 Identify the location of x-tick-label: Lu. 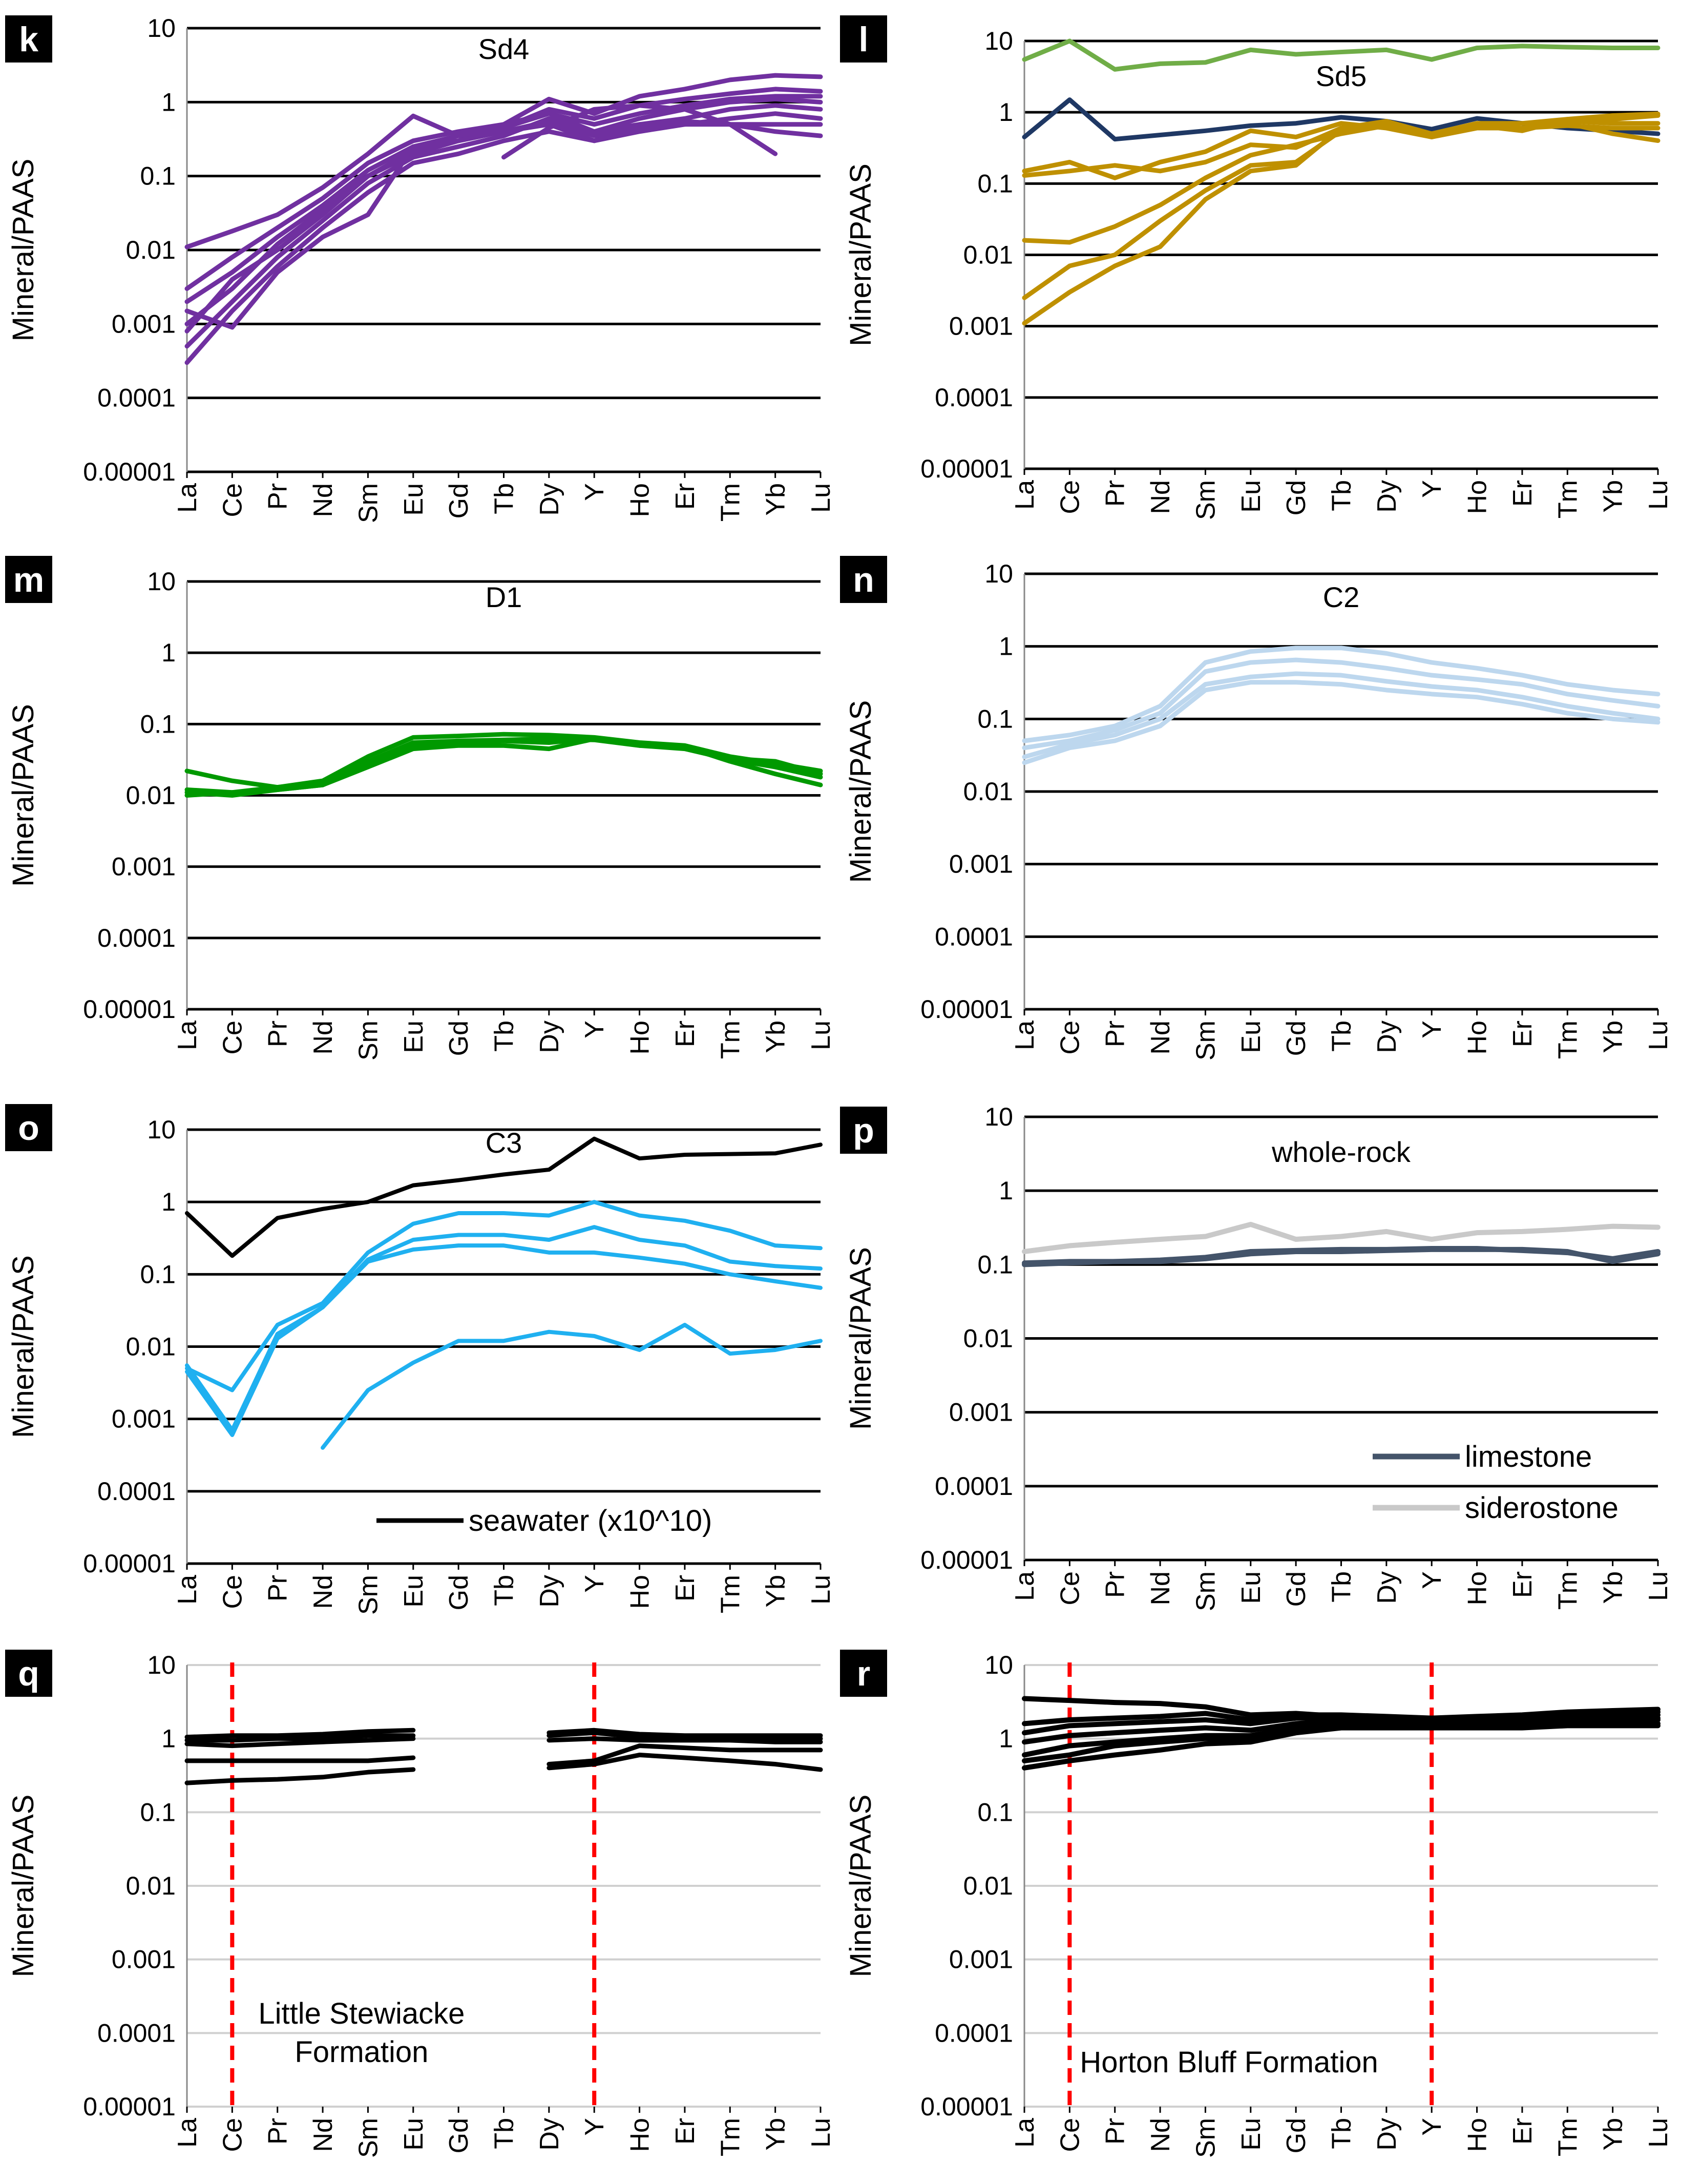
(821, 1035).